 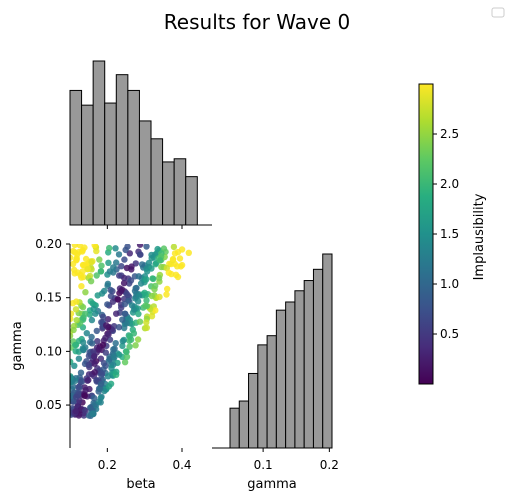 I want to click on colorbar-ticks: 0.5 1.0 1.5 2.0 2.5, so click(x=446, y=234).